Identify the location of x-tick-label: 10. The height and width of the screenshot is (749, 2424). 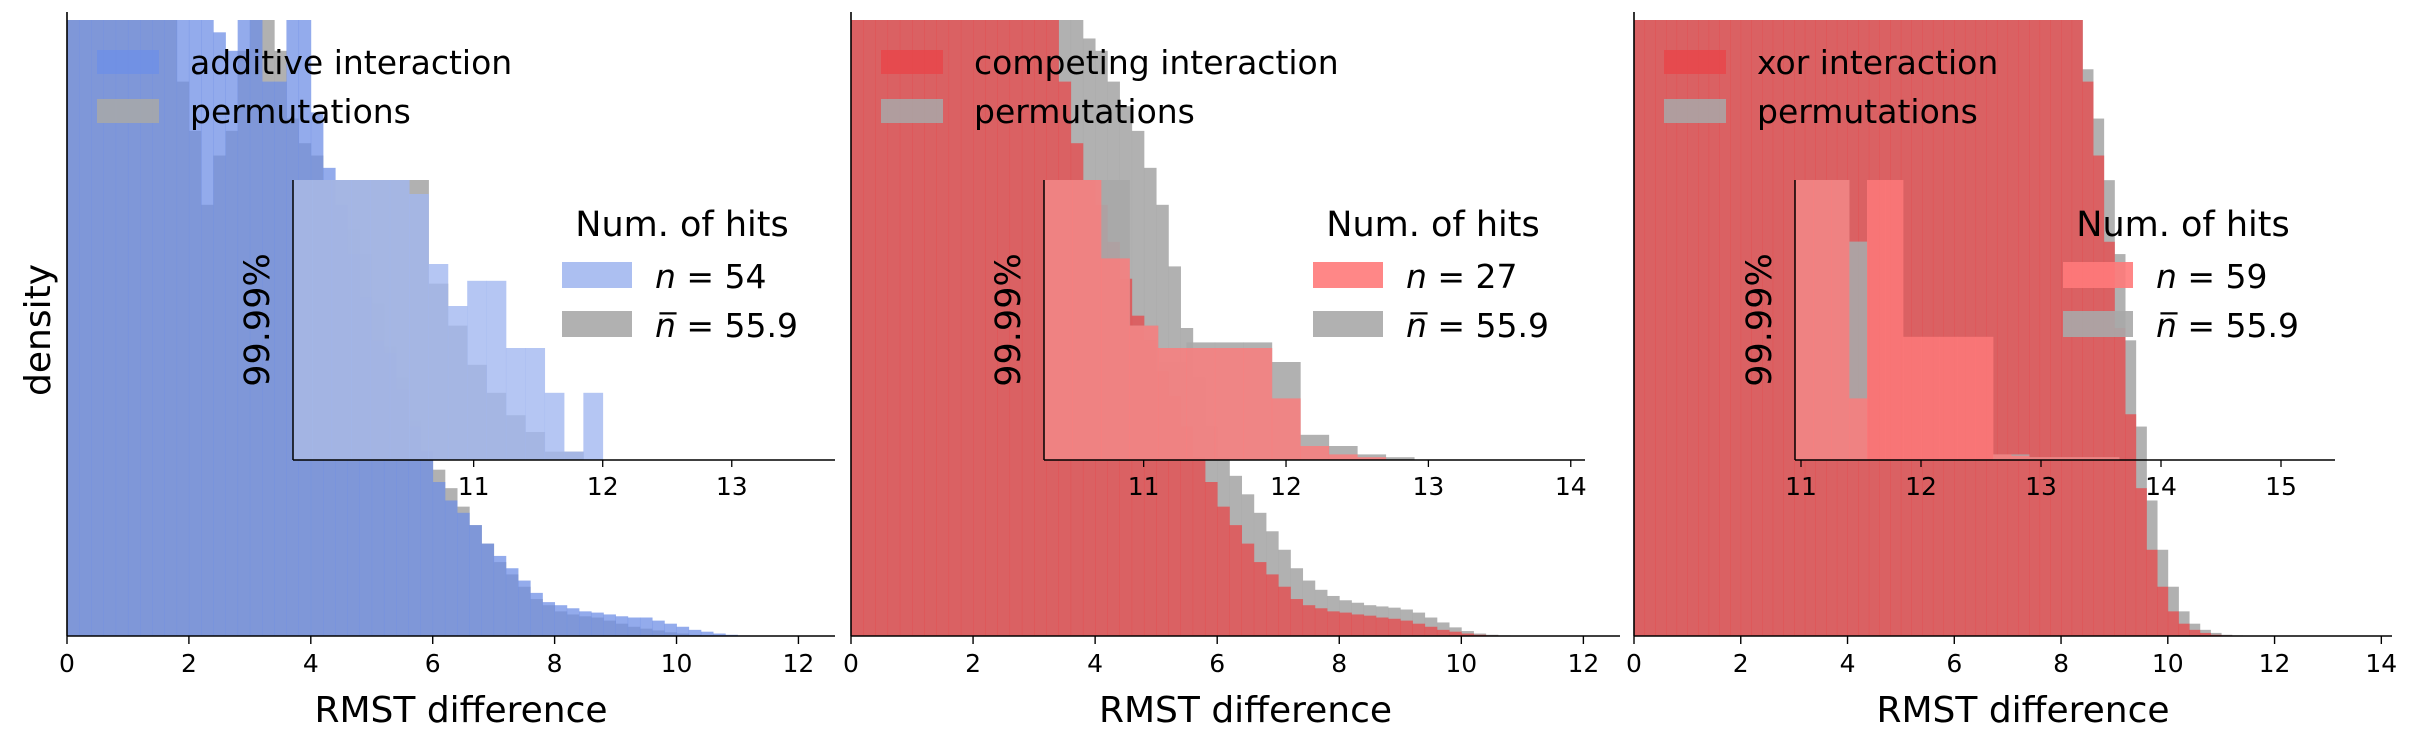
(2168, 663).